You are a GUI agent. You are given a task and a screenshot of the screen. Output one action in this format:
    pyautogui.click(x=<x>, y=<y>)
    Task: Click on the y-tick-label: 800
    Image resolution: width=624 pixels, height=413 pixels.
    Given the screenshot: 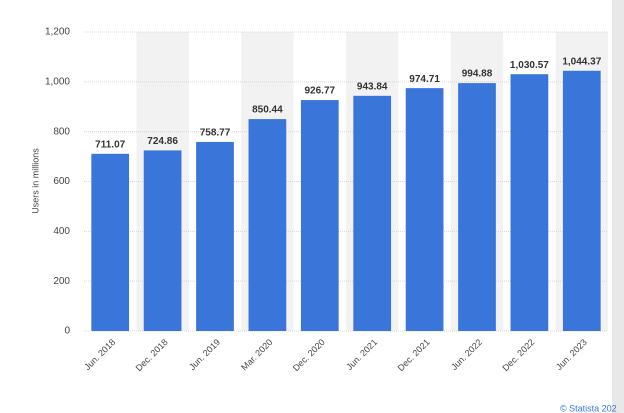 What is the action you would take?
    pyautogui.click(x=61, y=131)
    